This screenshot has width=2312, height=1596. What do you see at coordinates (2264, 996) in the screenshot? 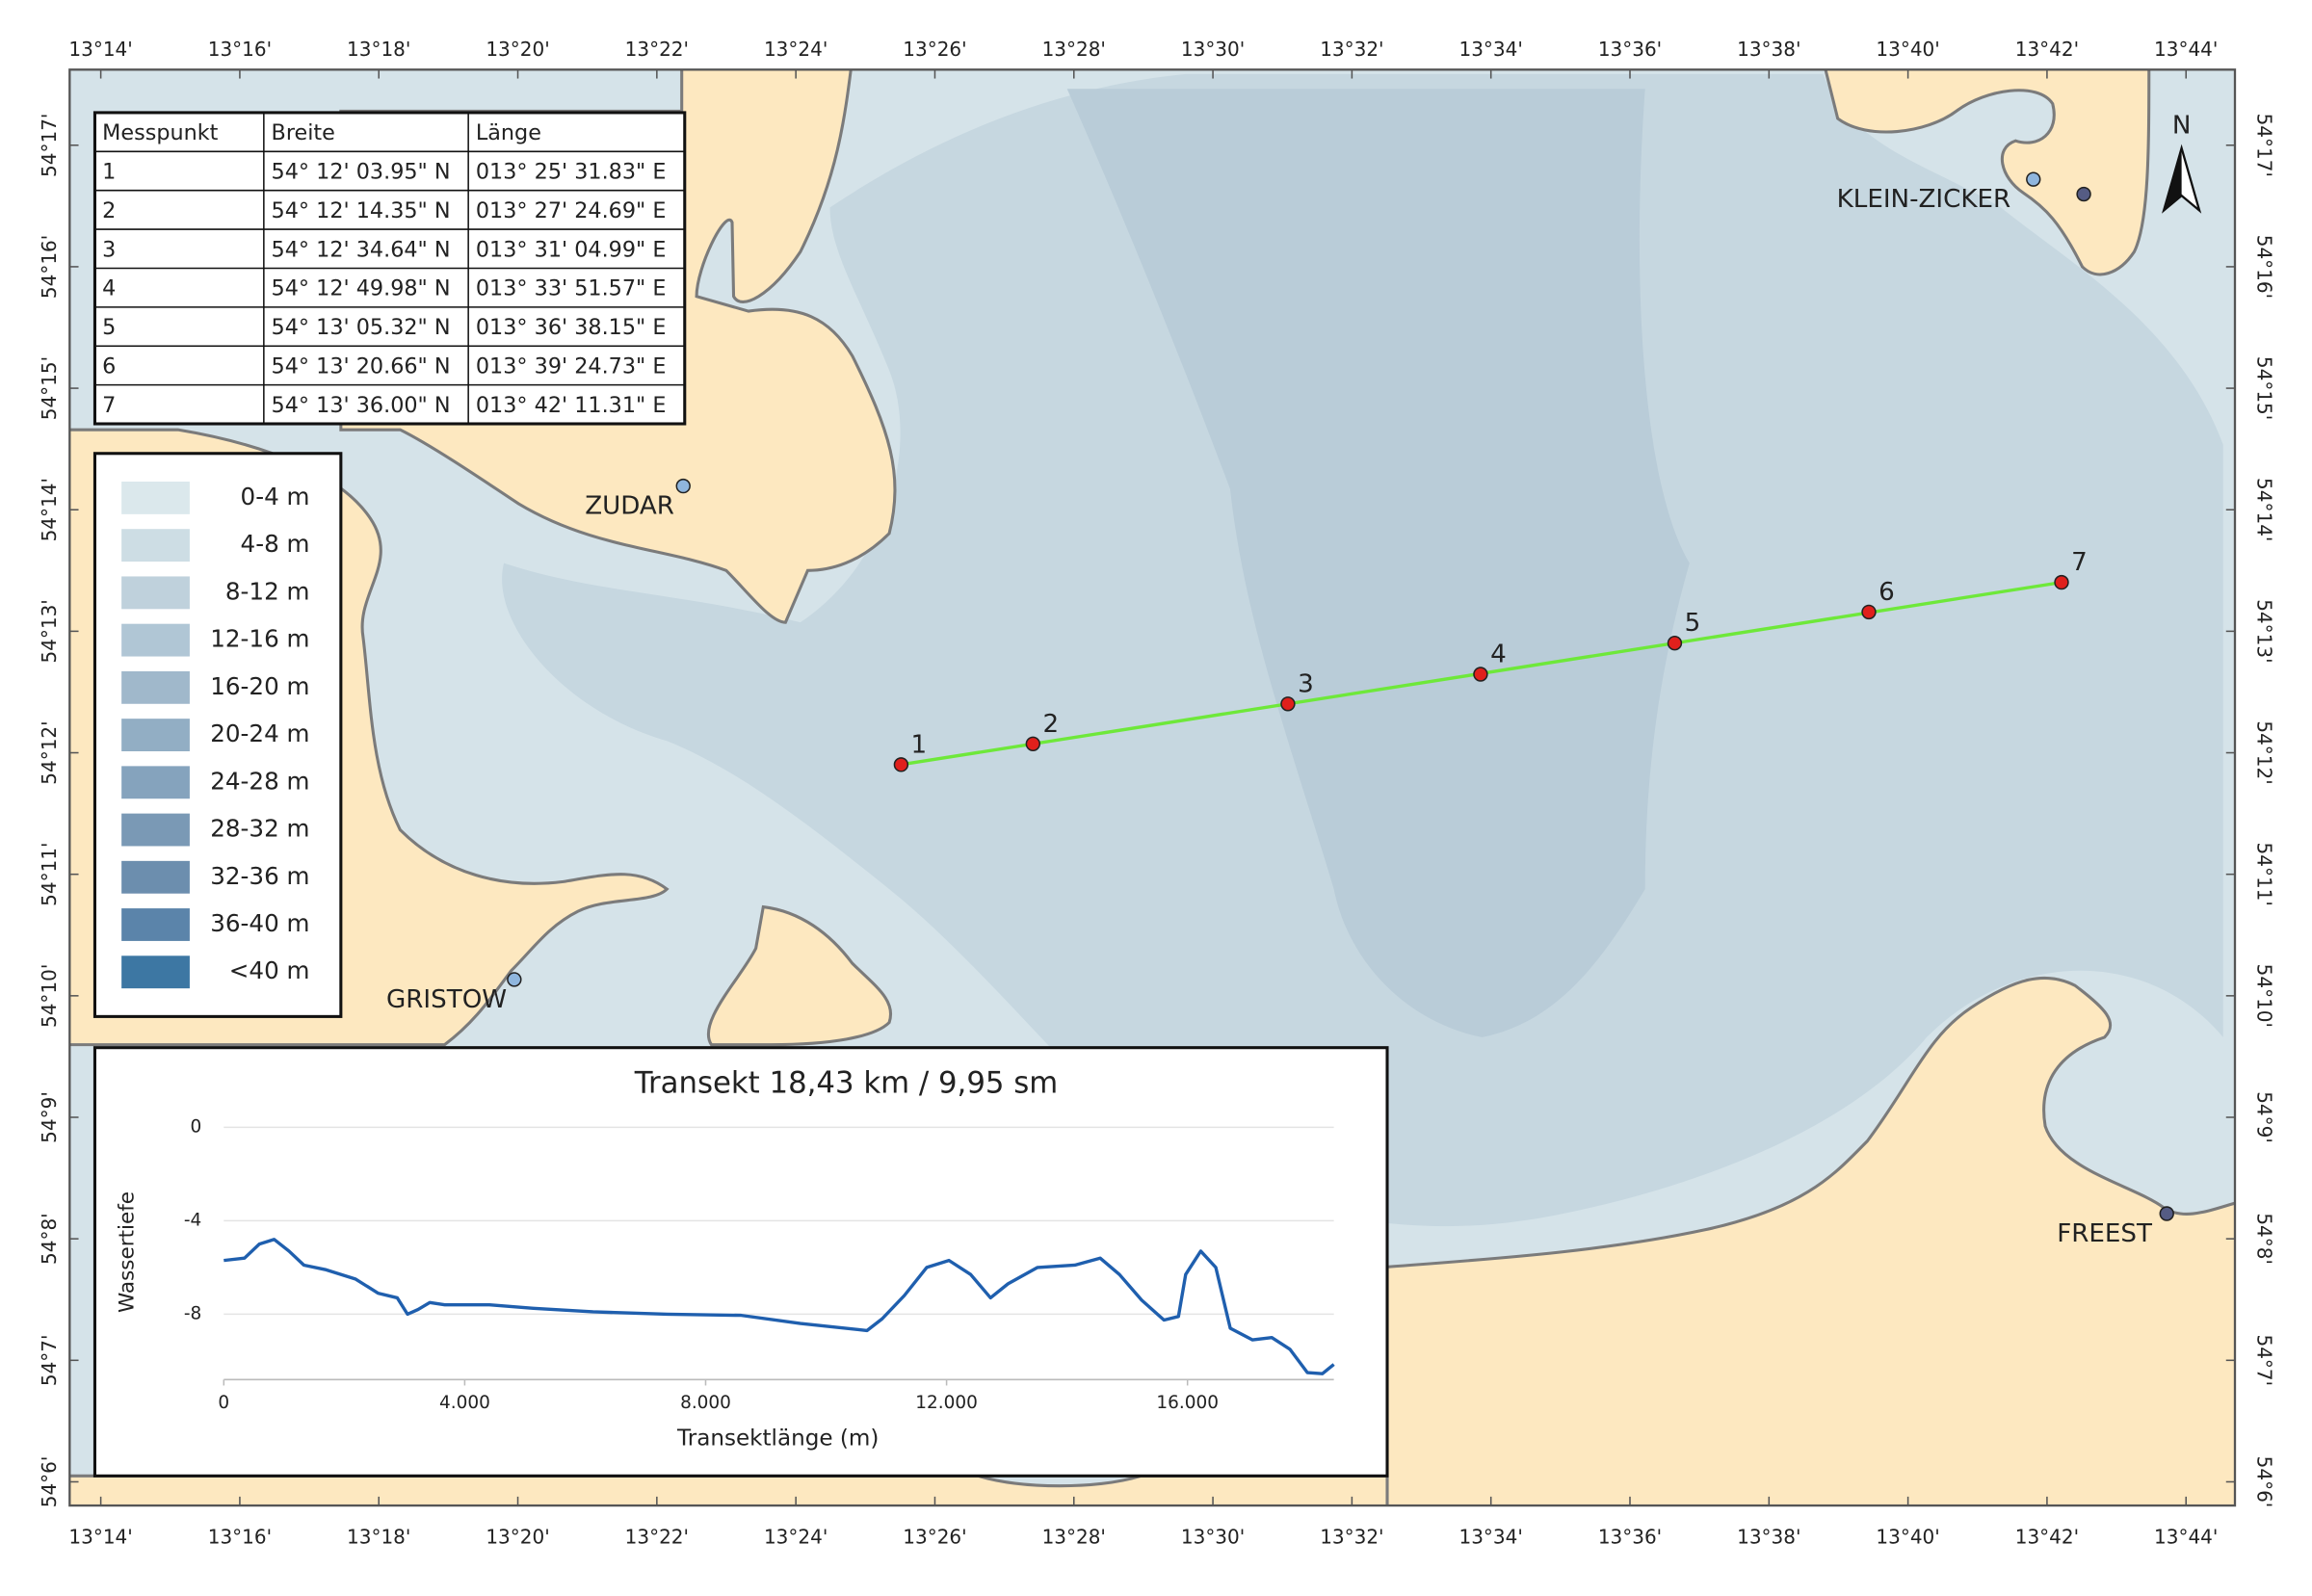
I see `lat-label-right: 54°10'` at bounding box center [2264, 996].